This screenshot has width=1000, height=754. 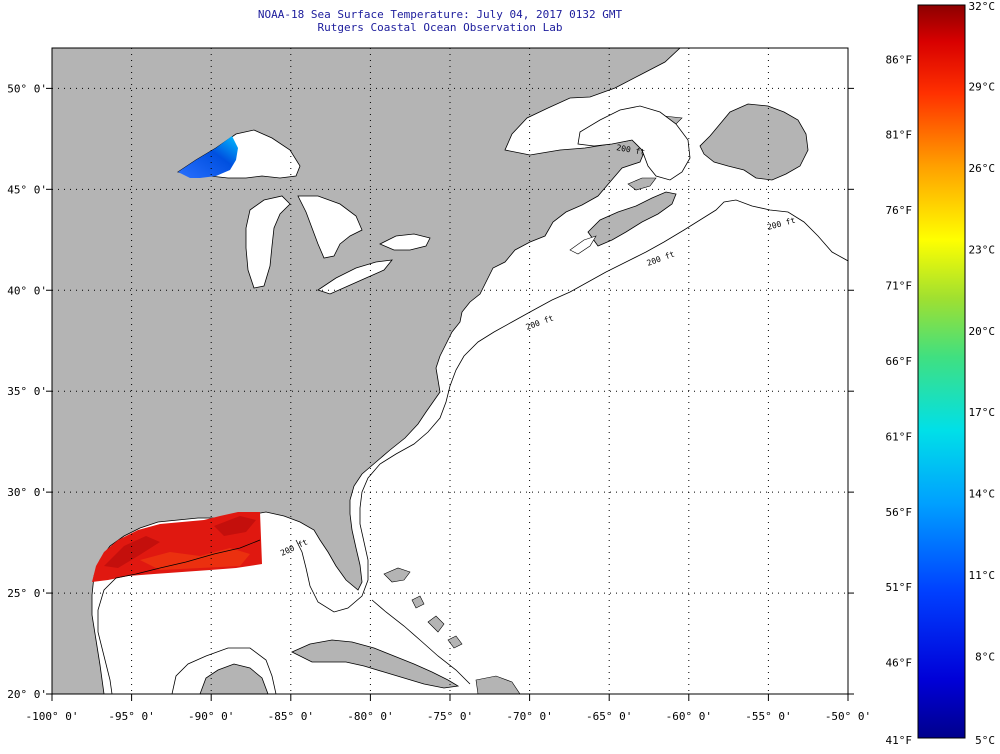 What do you see at coordinates (52, 716) in the screenshot?
I see `longitude-label: -100° 0'` at bounding box center [52, 716].